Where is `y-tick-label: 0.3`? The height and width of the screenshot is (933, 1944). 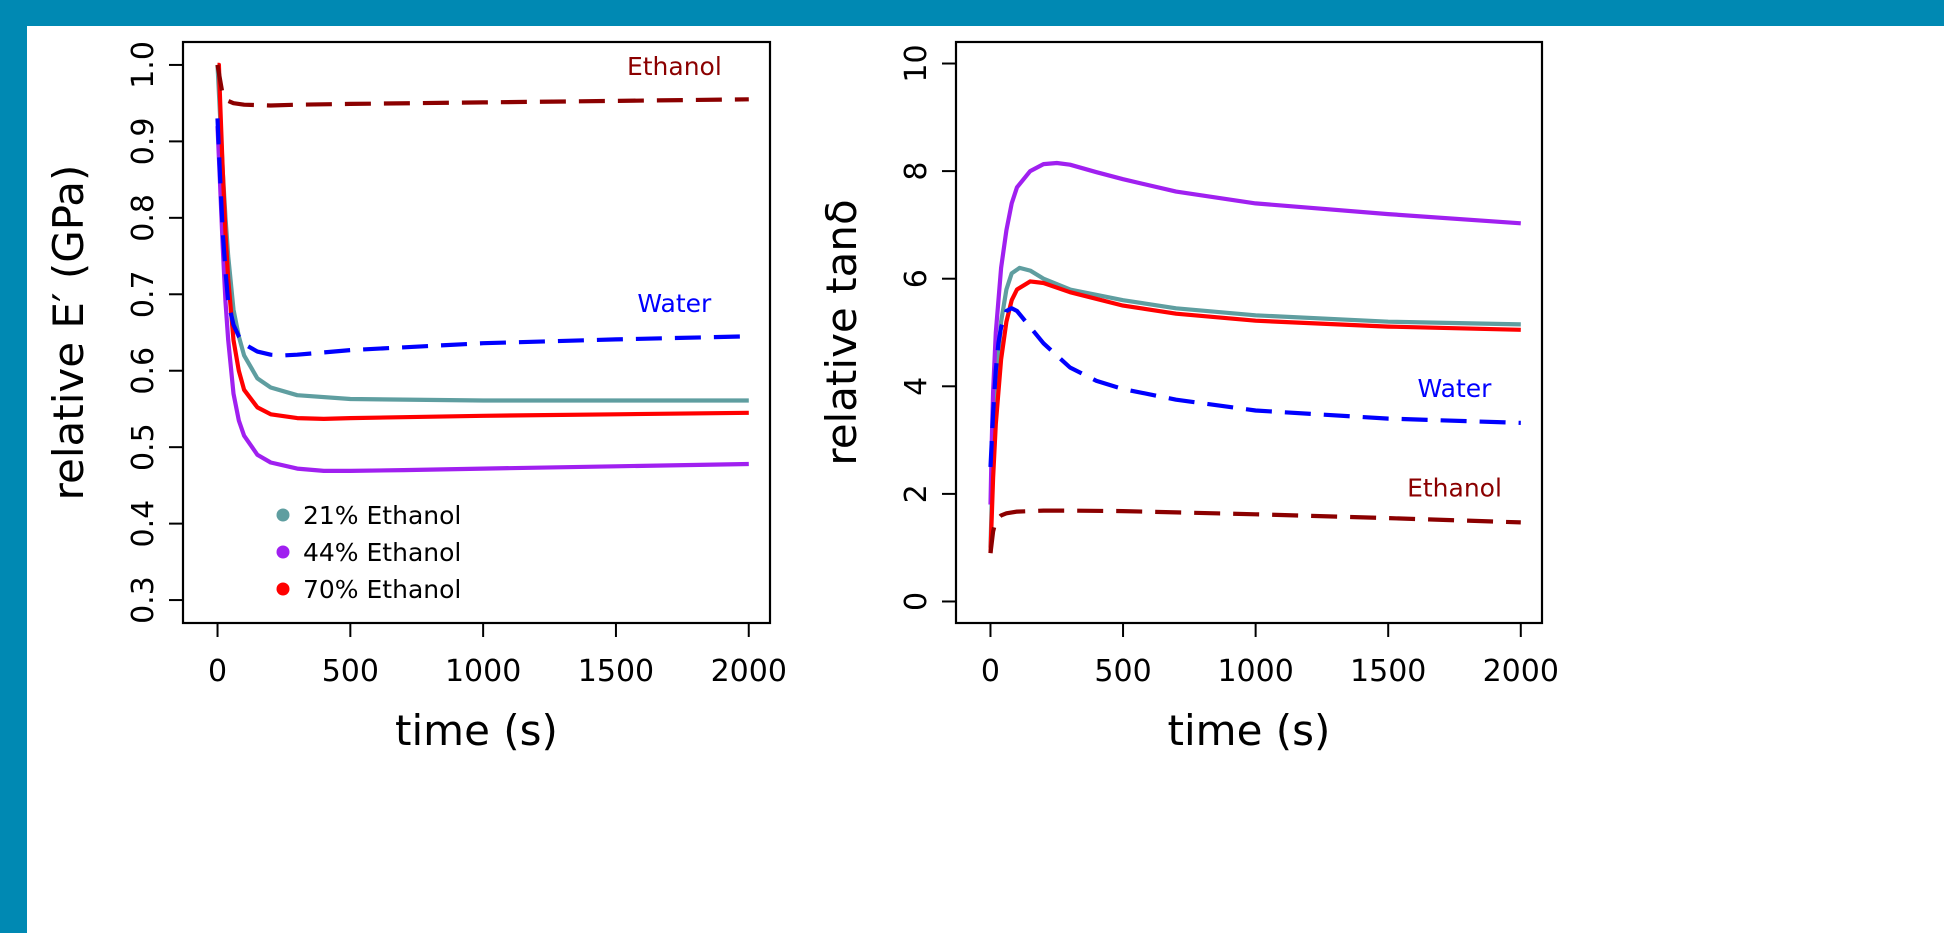 y-tick-label: 0.3 is located at coordinates (143, 600).